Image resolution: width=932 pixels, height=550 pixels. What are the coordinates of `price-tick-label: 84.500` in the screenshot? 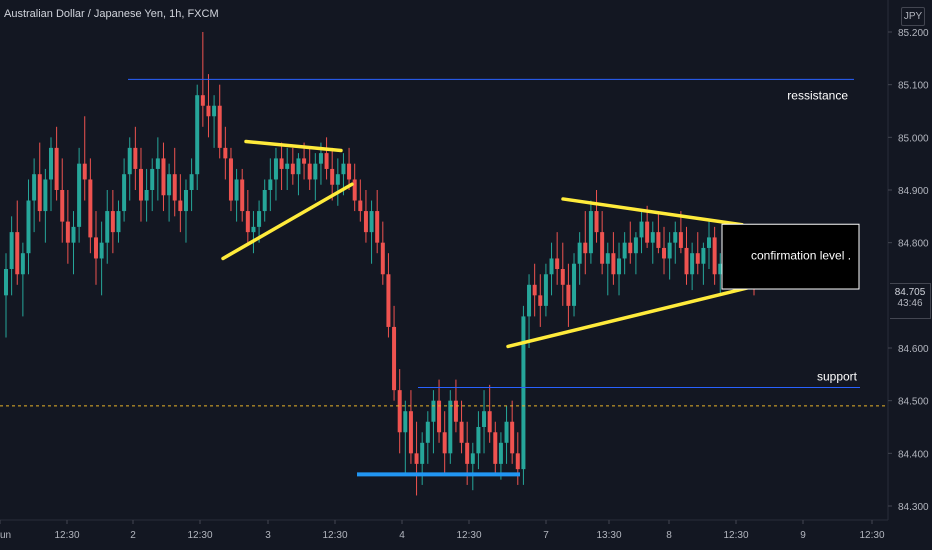 It's located at (913, 402).